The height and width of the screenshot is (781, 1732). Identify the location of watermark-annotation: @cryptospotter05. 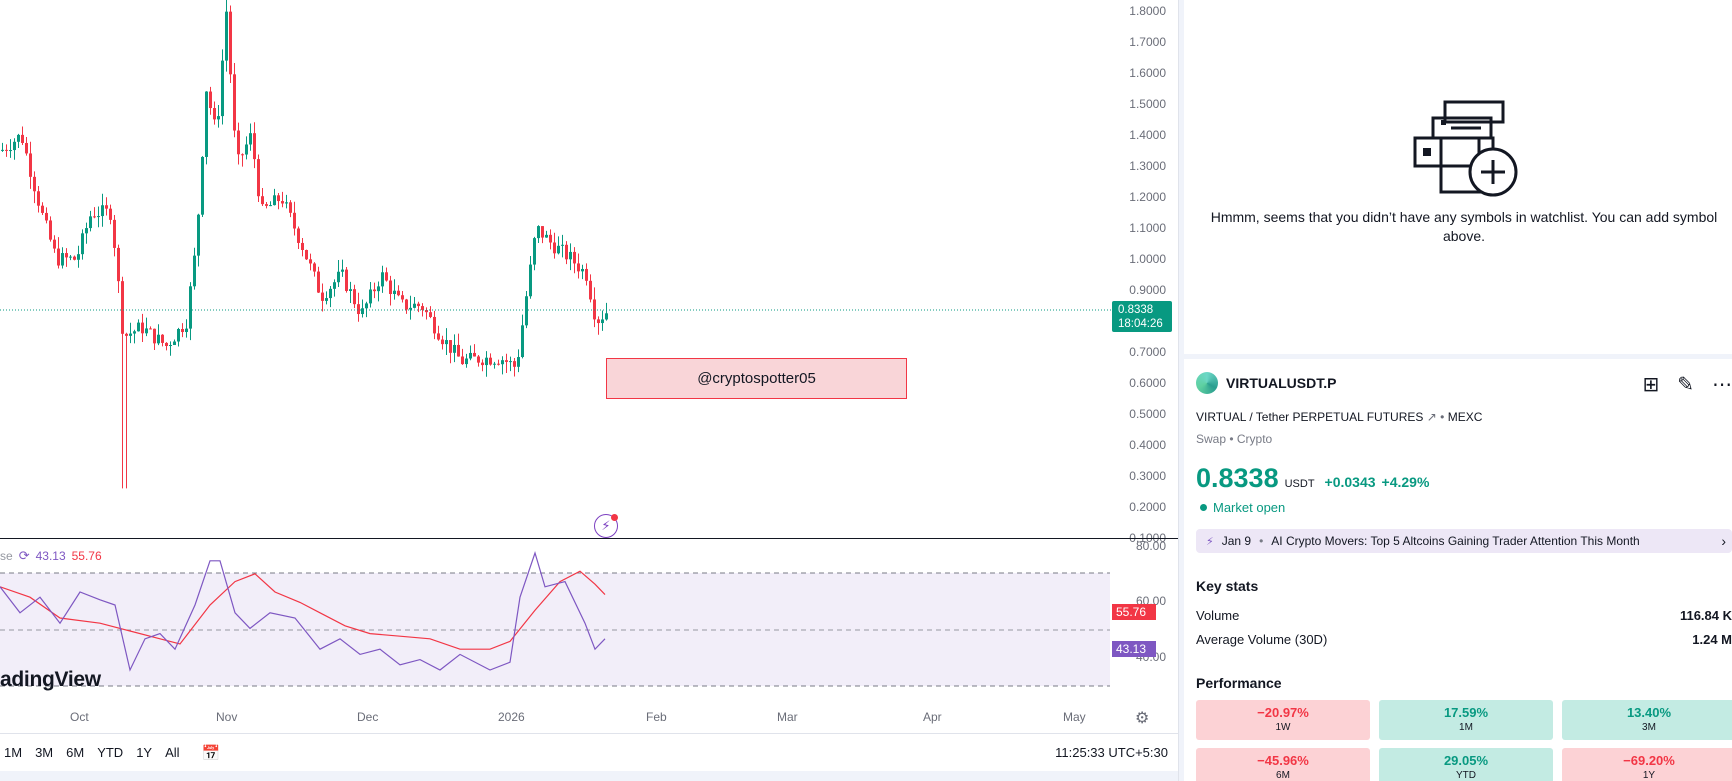
(756, 378).